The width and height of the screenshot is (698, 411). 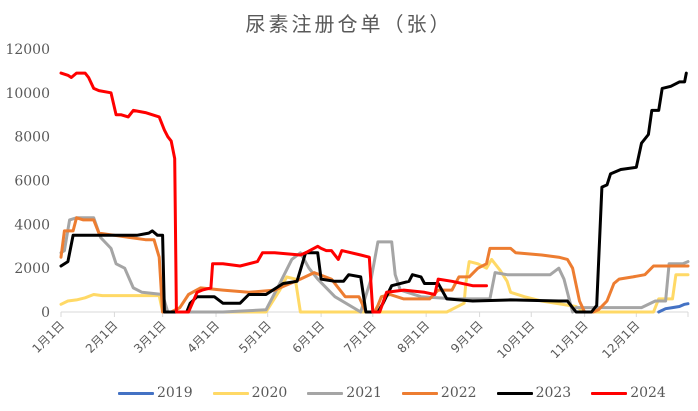 I want to click on x-tick-label: 12月1日, so click(x=620, y=339).